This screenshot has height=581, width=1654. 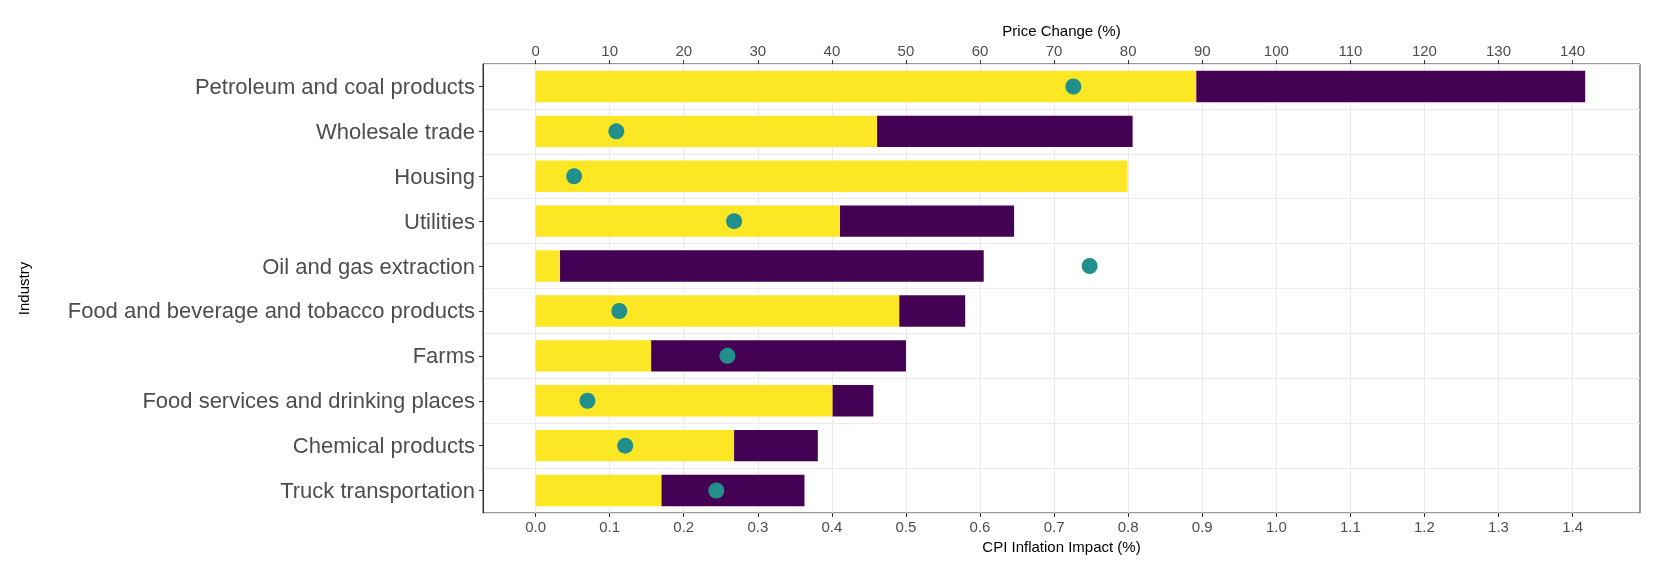 What do you see at coordinates (536, 526) in the screenshot?
I see `x-tick-label: 0.0` at bounding box center [536, 526].